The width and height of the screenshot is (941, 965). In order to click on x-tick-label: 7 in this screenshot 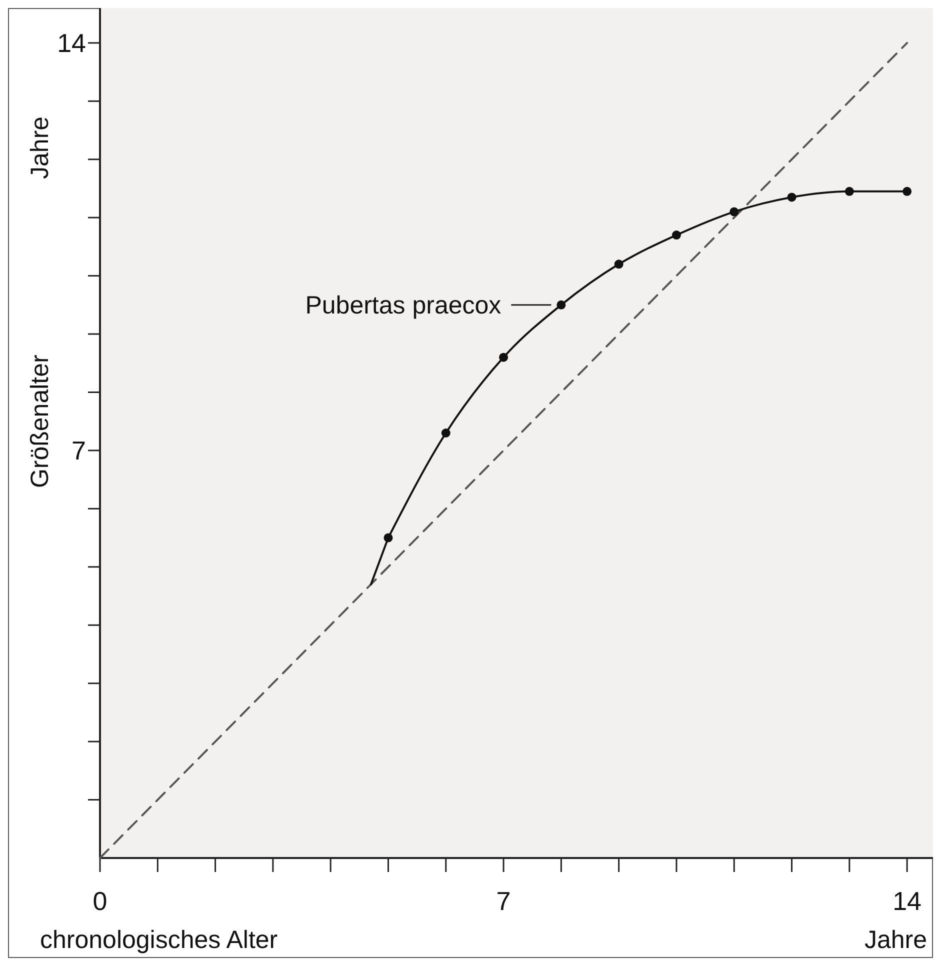, I will do `click(503, 901)`.